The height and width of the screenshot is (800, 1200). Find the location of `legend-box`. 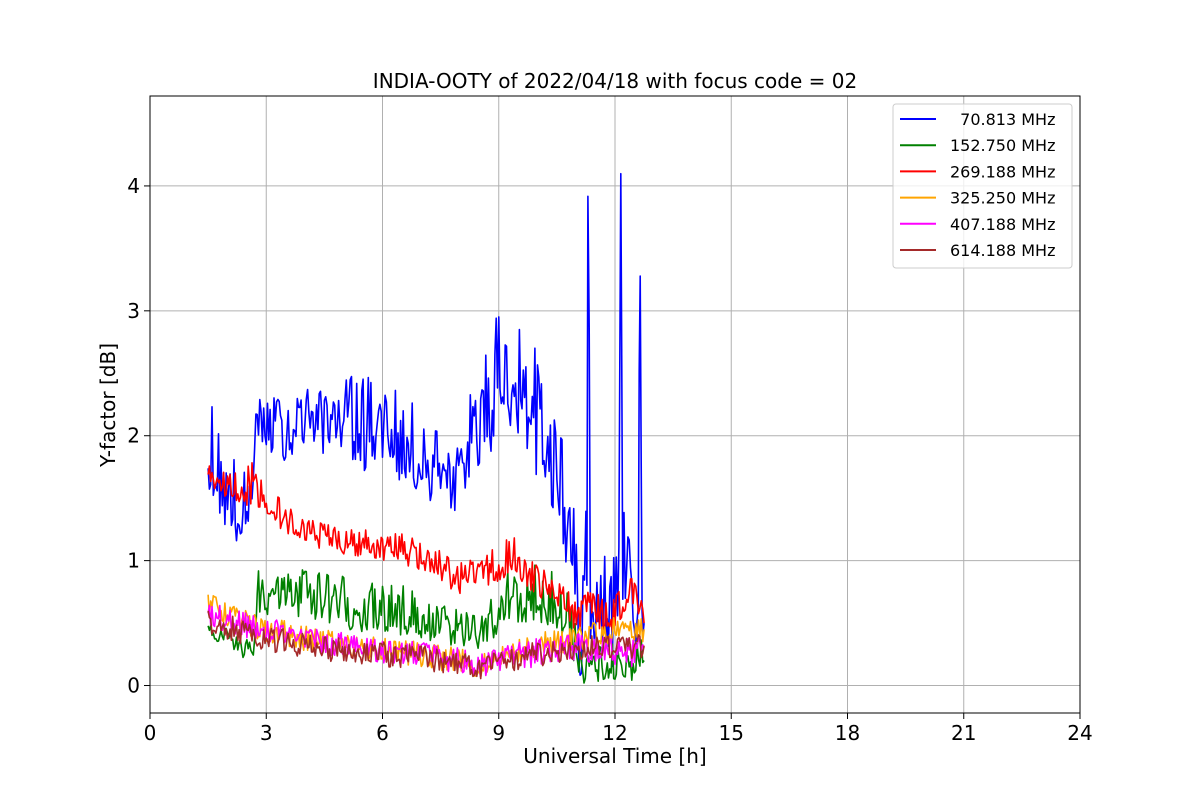

legend-box is located at coordinates (982, 186).